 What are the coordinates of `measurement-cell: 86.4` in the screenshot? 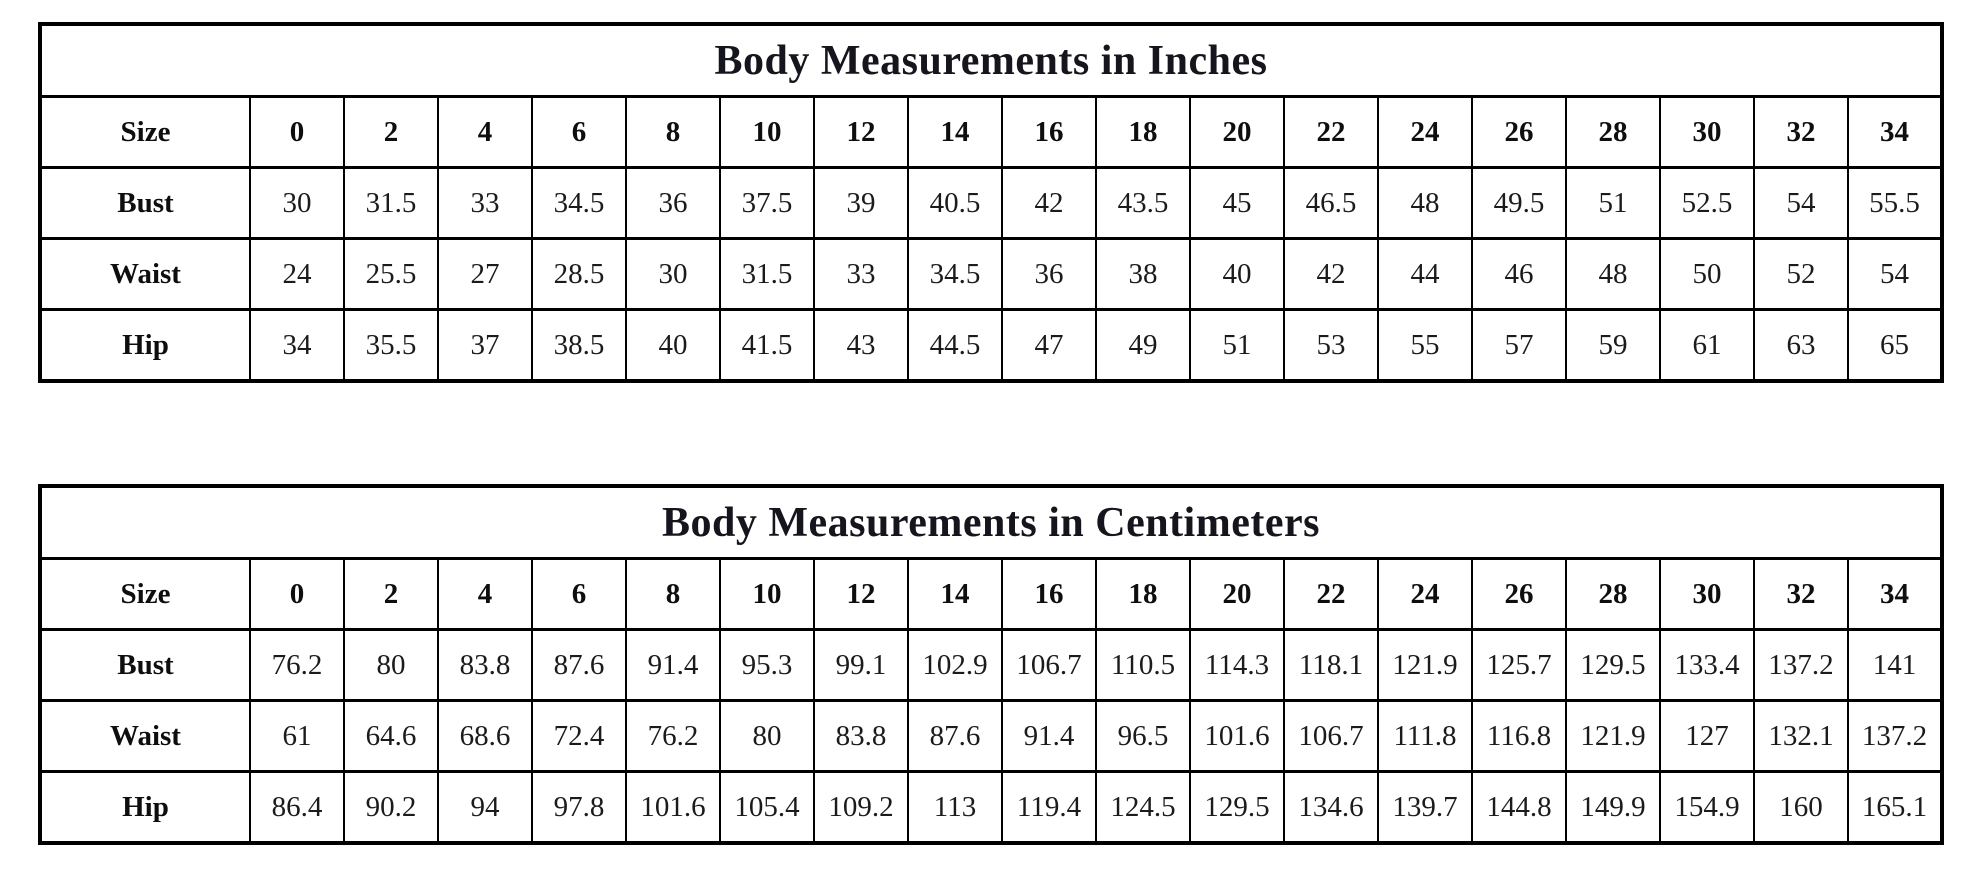 It's located at (297, 807).